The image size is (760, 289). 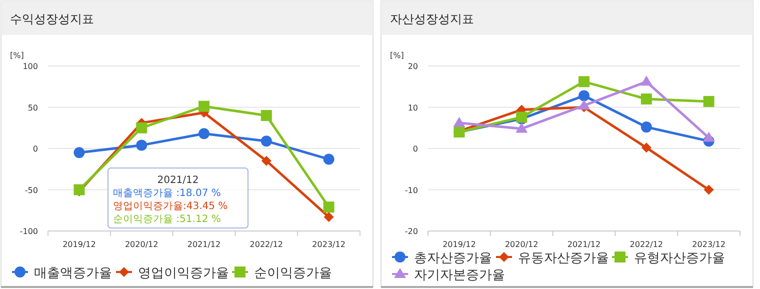 What do you see at coordinates (411, 190) in the screenshot?
I see `y-tick-label: -10` at bounding box center [411, 190].